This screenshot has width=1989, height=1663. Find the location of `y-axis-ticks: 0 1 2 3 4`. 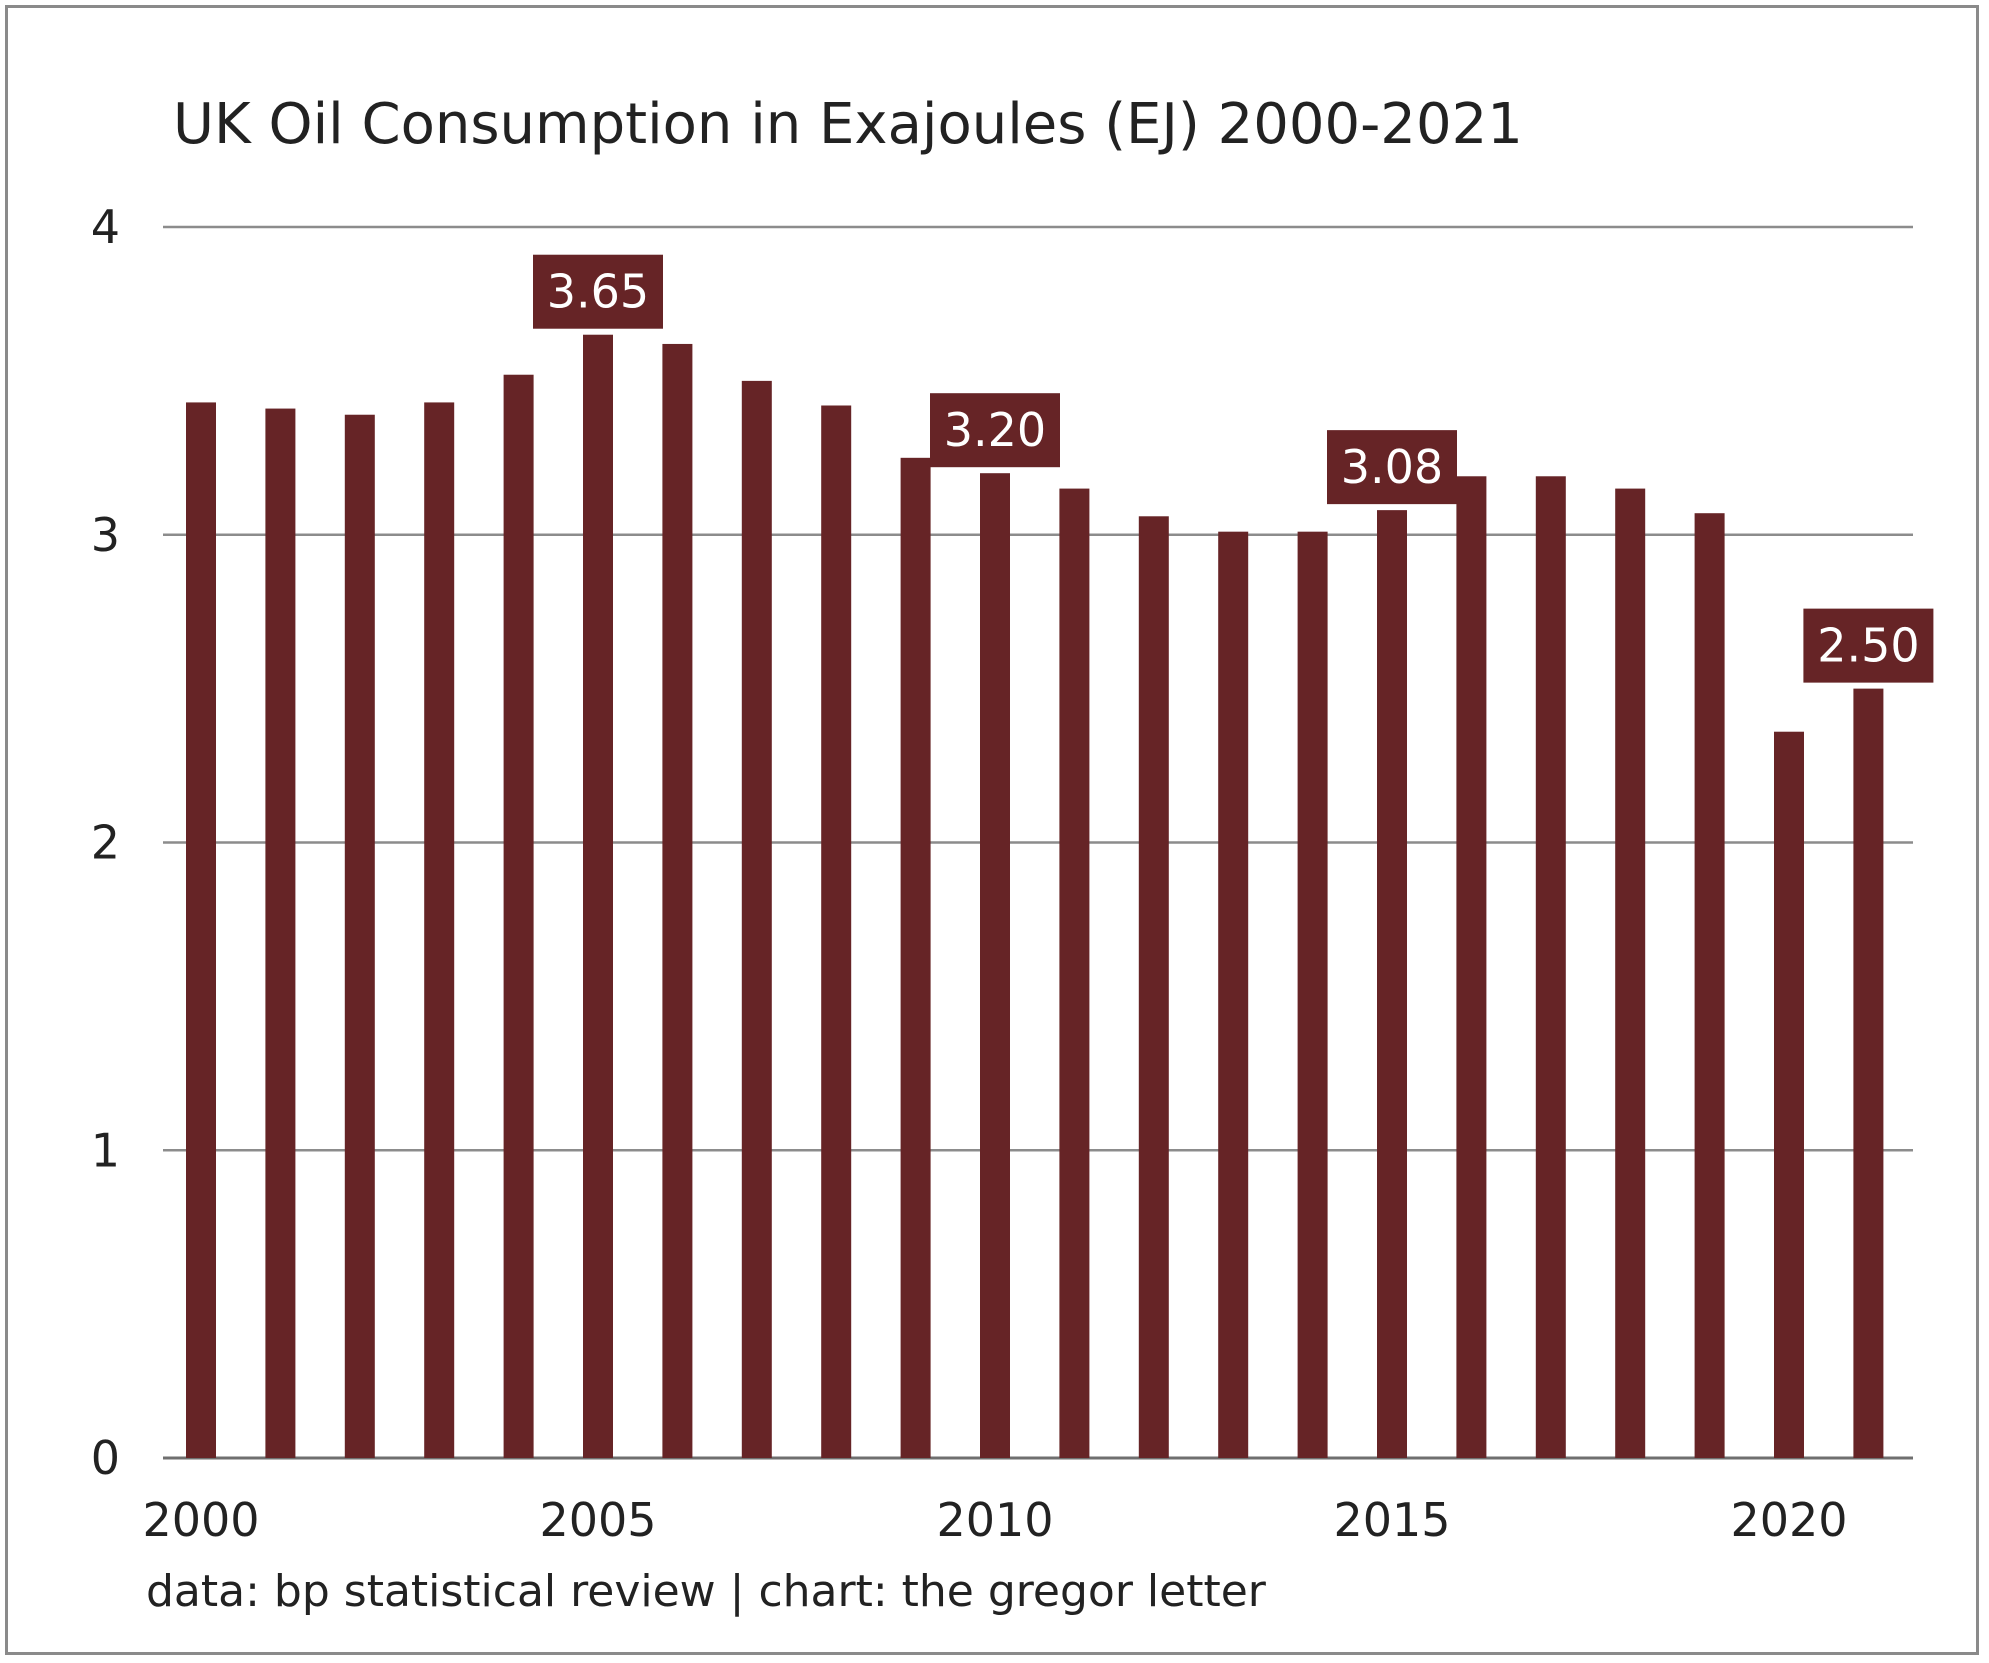

y-axis-ticks: 0 1 2 3 4 is located at coordinates (105, 842).